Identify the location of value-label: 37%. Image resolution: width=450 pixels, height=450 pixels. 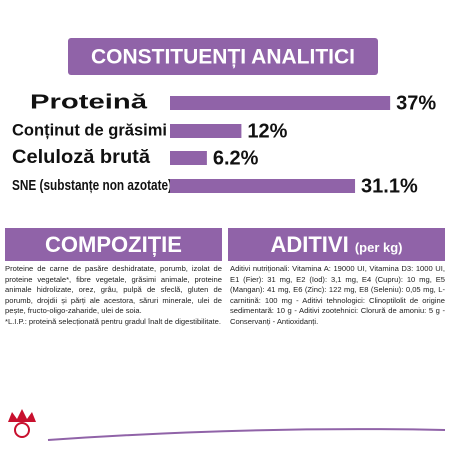
(416, 103).